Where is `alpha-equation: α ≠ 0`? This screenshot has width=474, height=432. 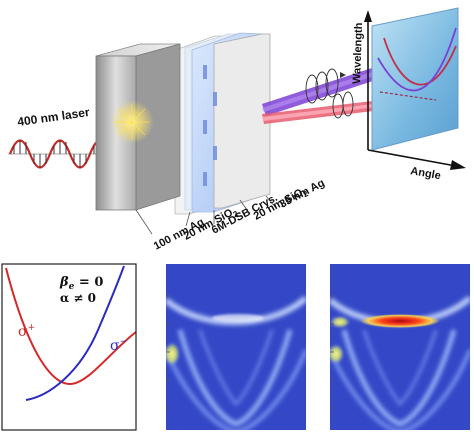 alpha-equation: α ≠ 0 is located at coordinates (78, 298).